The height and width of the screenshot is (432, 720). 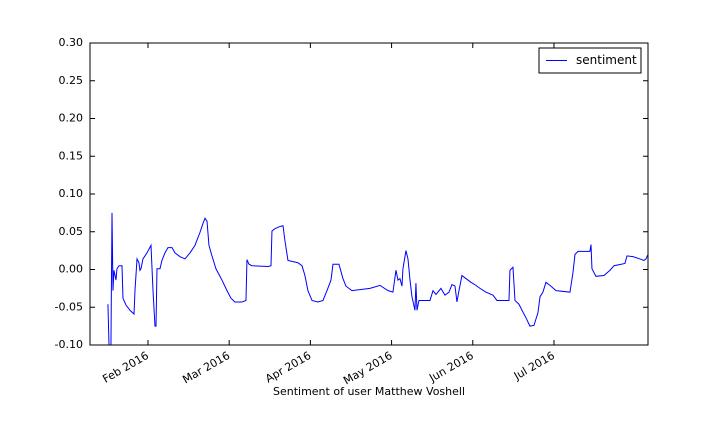 What do you see at coordinates (69, 344) in the screenshot?
I see `y-tick-label: -0.10` at bounding box center [69, 344].